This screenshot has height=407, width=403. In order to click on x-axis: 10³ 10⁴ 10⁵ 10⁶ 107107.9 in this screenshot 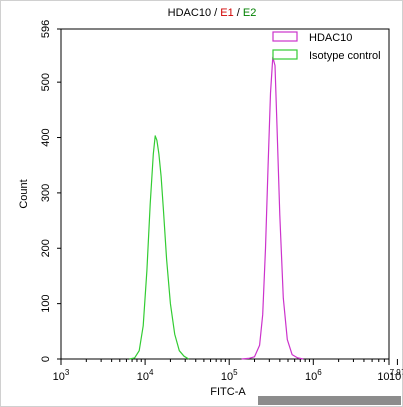, I will do `click(228, 371)`.